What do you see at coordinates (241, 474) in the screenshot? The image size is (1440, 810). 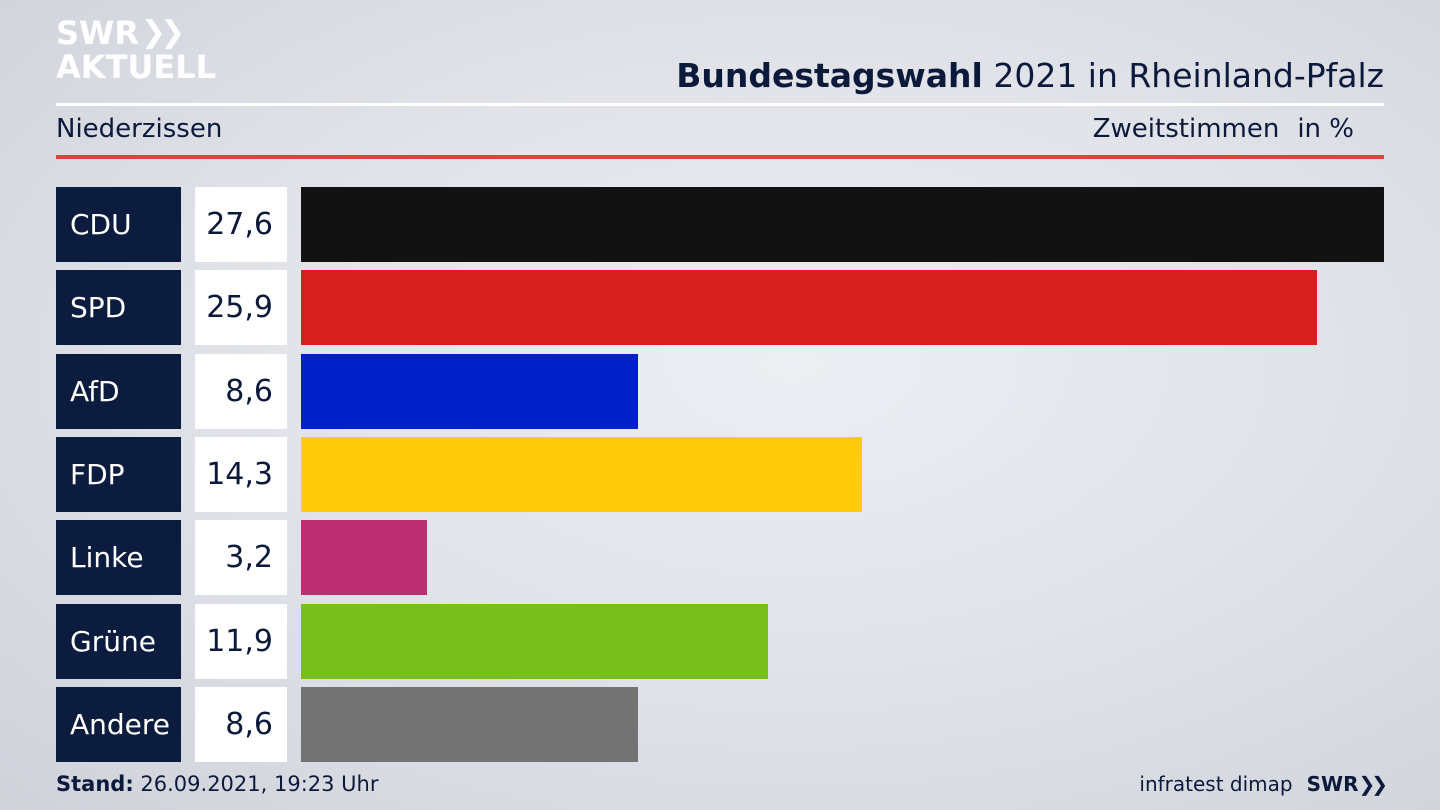 I see `value-label: 14,3` at bounding box center [241, 474].